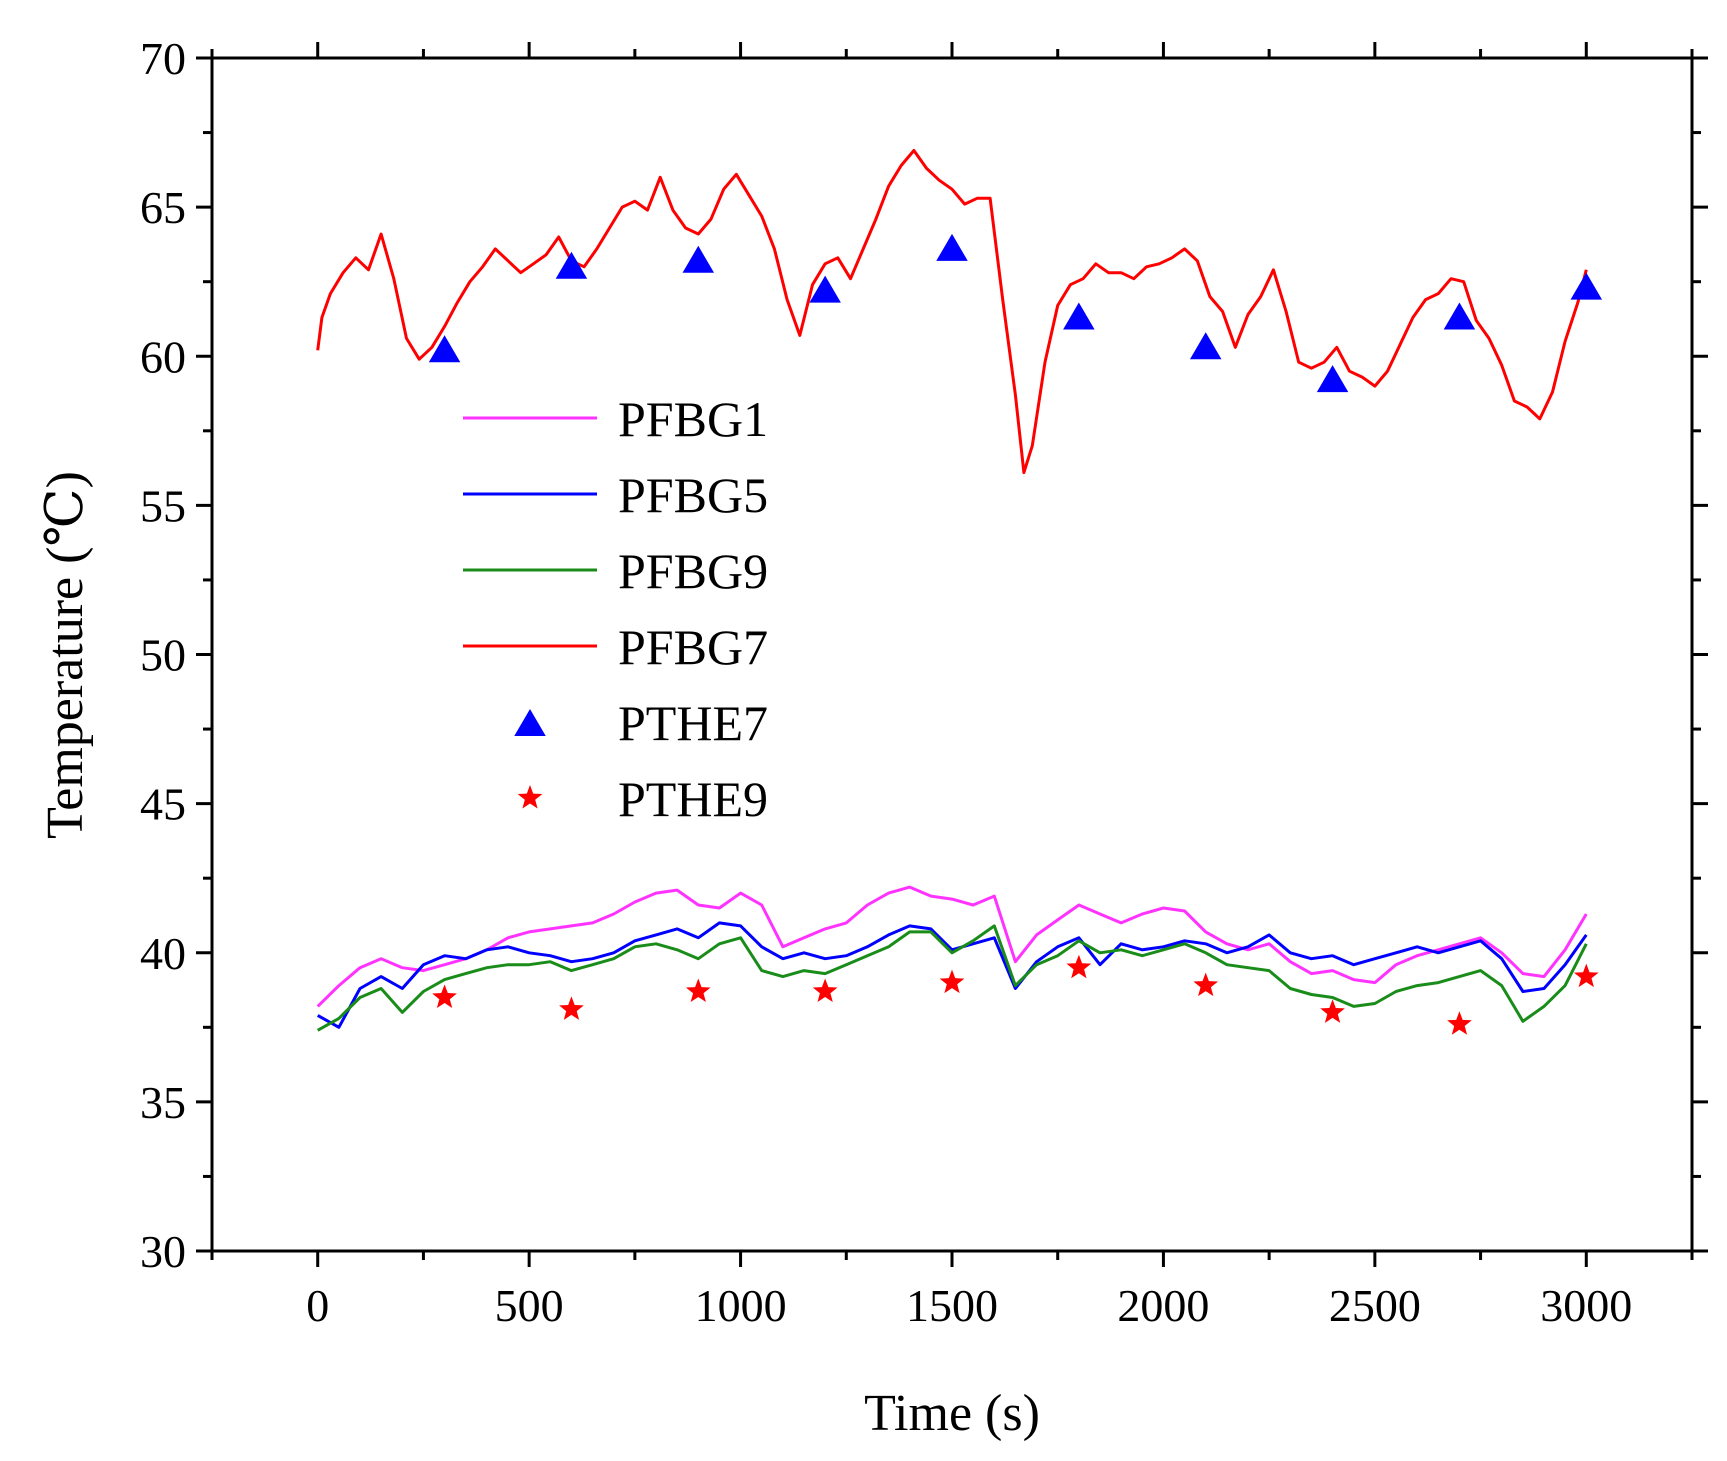 Image resolution: width=1727 pixels, height=1461 pixels. Describe the element at coordinates (530, 797) in the screenshot. I see `legend-swatch-pthe9` at that location.